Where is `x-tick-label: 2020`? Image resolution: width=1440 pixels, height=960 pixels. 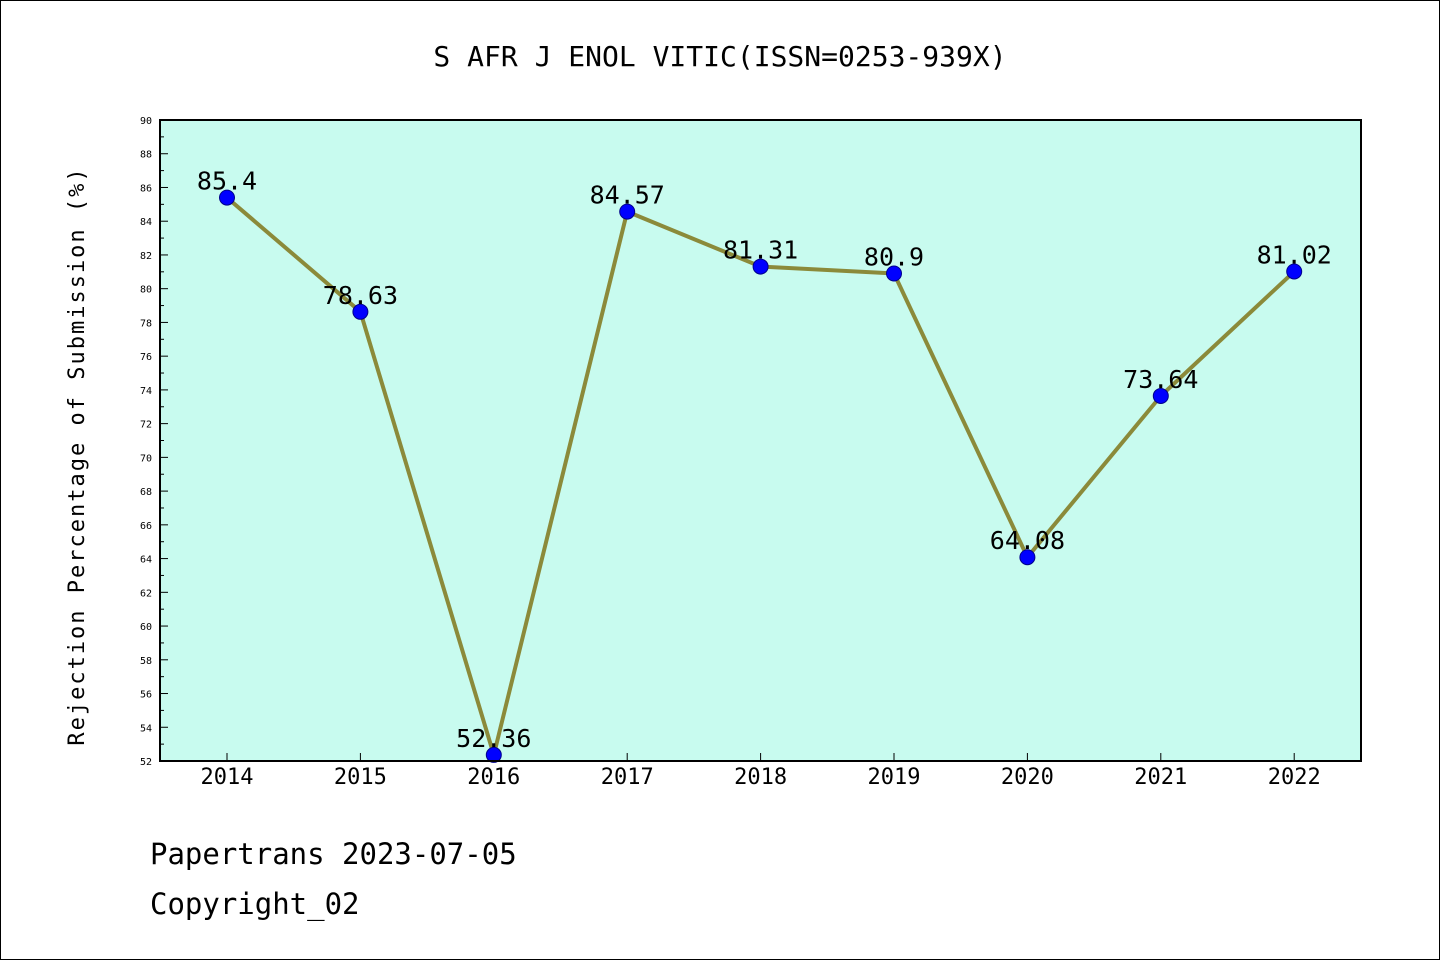
x-tick-label: 2020 is located at coordinates (1027, 777).